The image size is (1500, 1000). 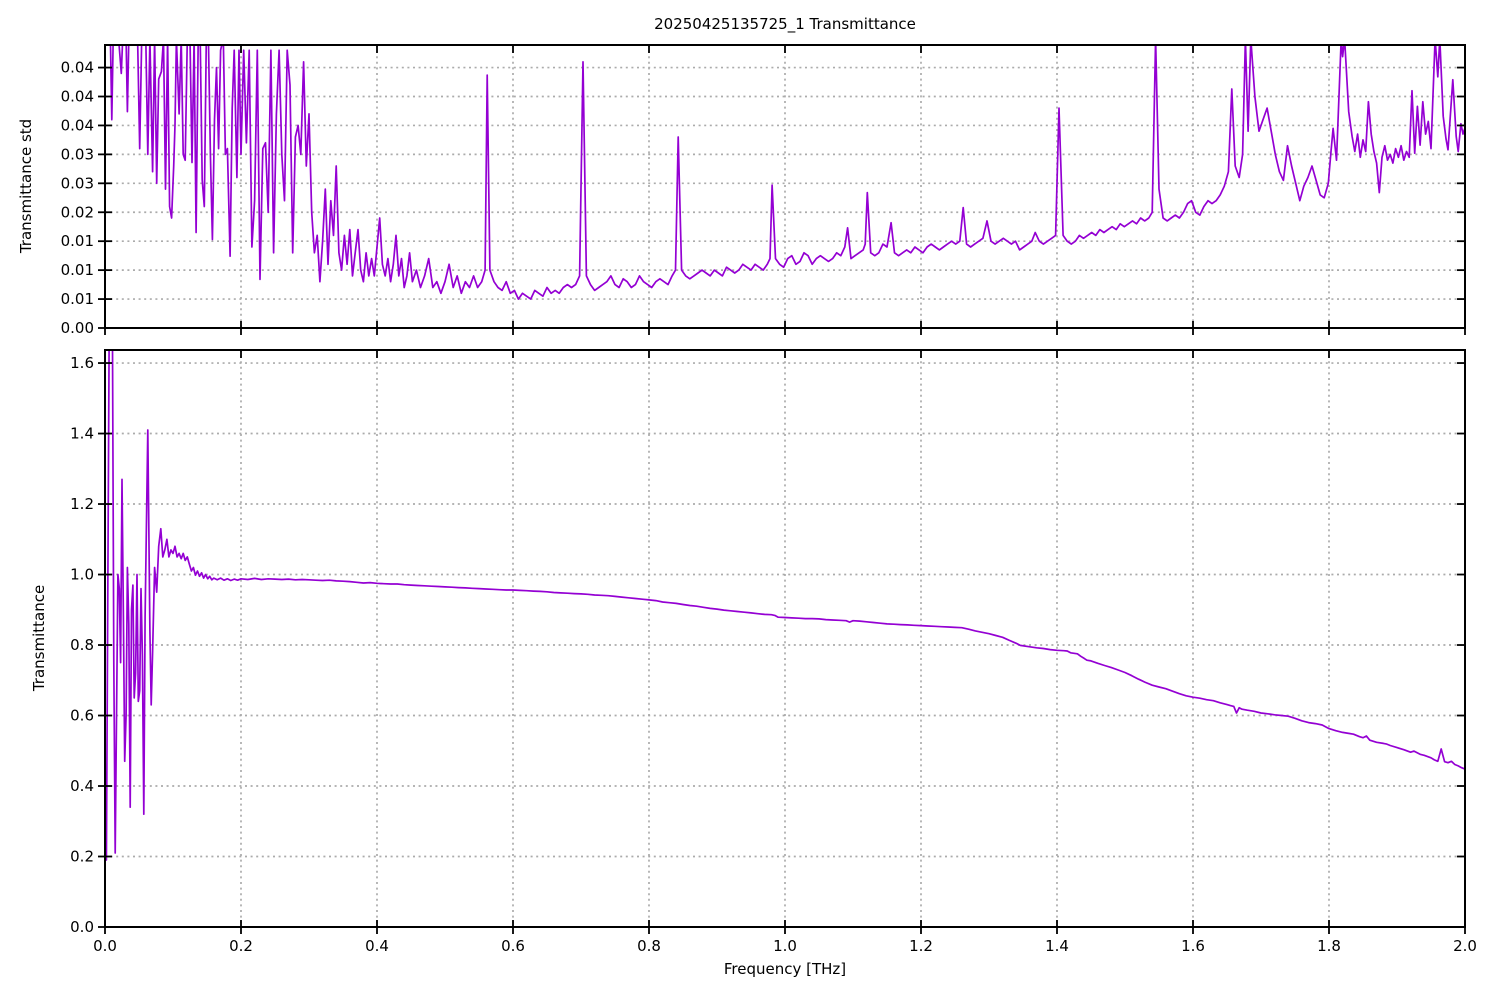 What do you see at coordinates (649, 946) in the screenshot?
I see `x-tick-label: 0.8` at bounding box center [649, 946].